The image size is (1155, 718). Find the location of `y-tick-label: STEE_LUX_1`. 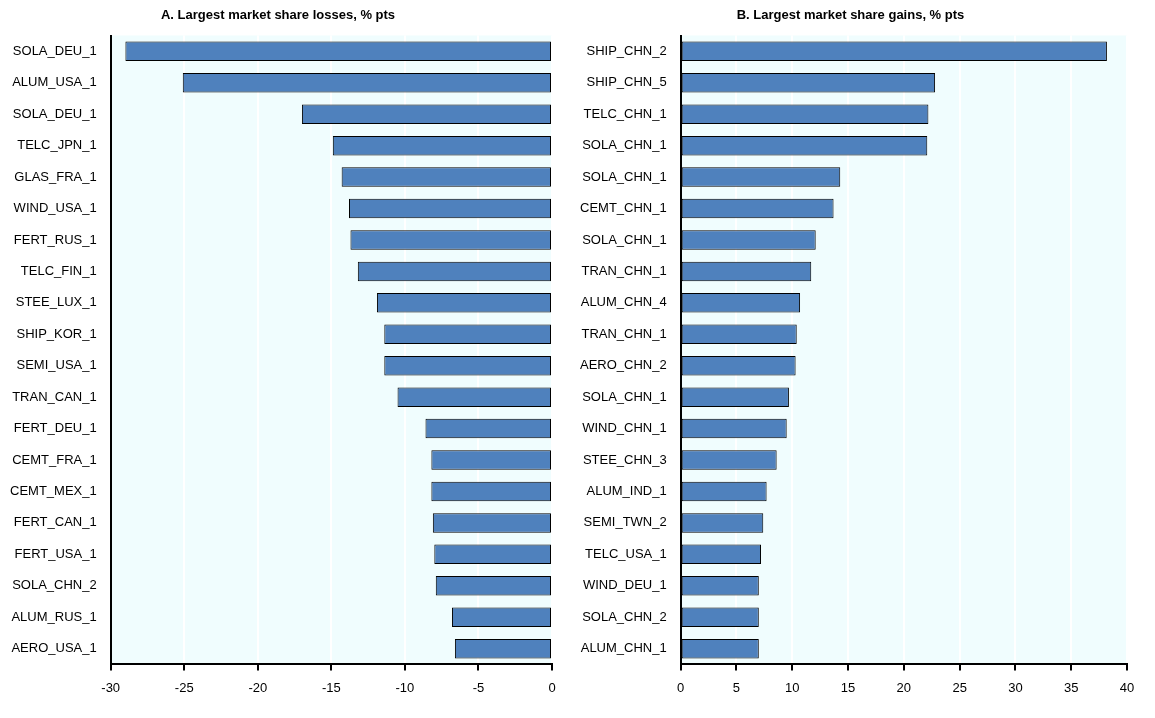

y-tick-label: STEE_LUX_1 is located at coordinates (56, 302).